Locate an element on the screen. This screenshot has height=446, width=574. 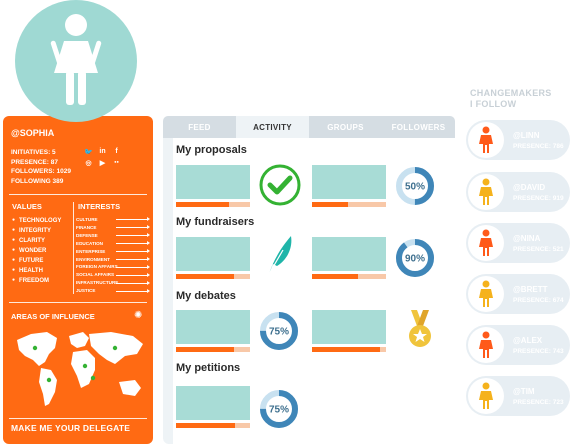
stat-presence: PRESENCE: 87 is located at coordinates (34, 162).